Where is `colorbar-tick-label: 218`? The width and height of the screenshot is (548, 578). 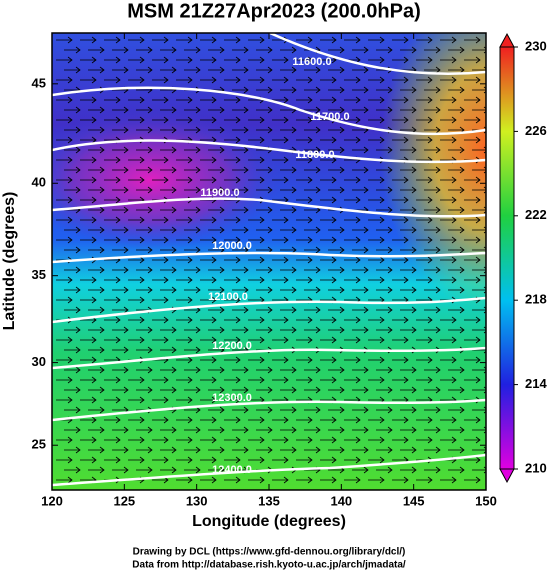
colorbar-tick-label: 218 is located at coordinates (536, 299).